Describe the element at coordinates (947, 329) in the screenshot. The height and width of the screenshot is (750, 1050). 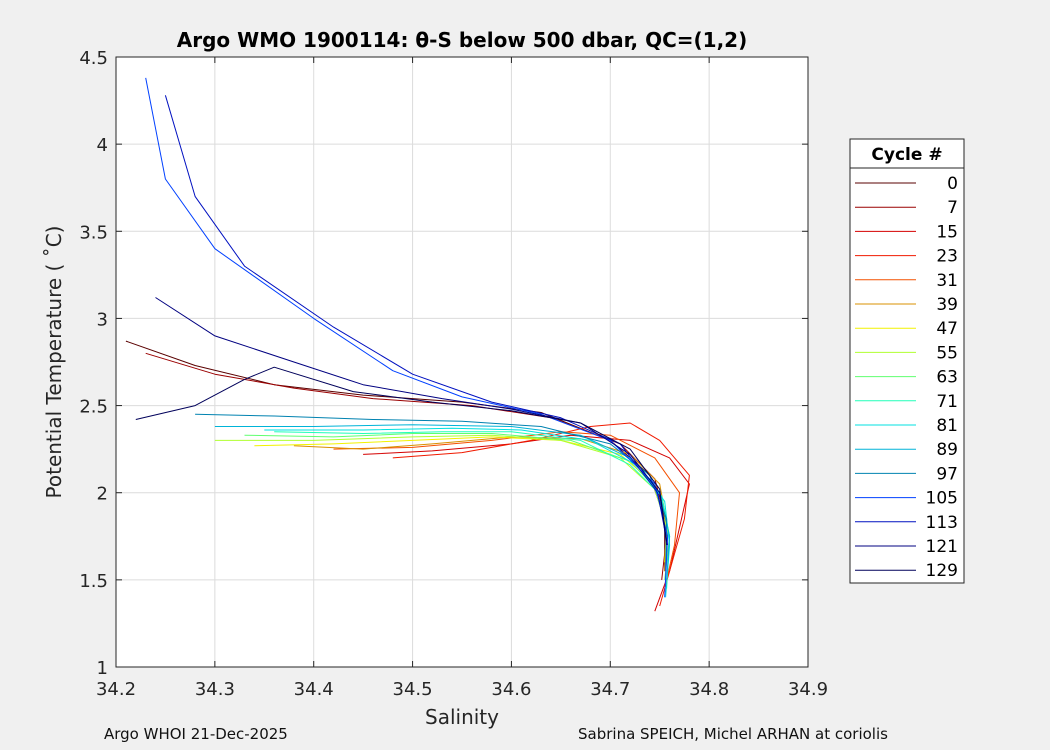
I see `legend-label: 47` at that location.